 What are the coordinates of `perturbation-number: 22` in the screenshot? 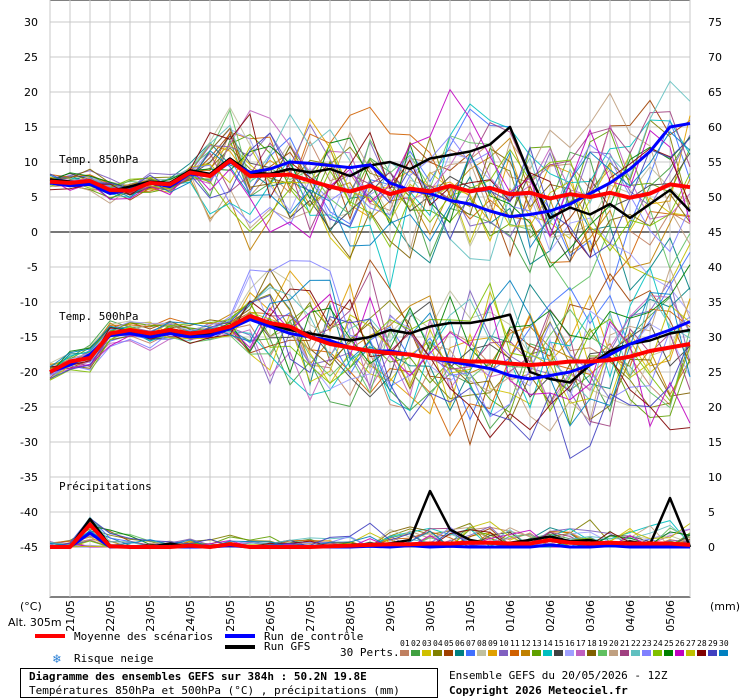 It's located at (636, 643).